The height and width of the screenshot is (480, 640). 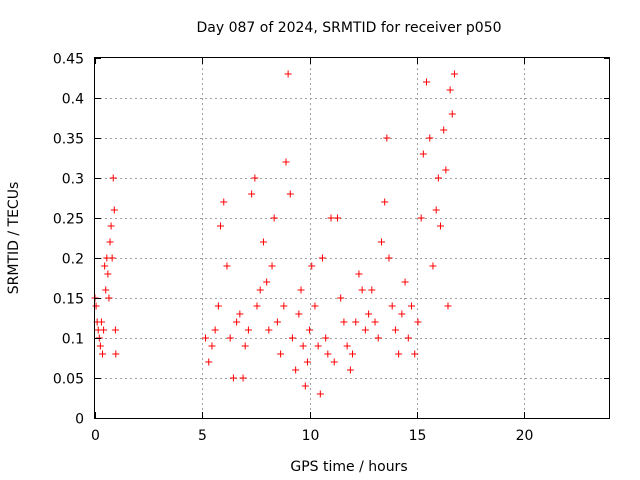 What do you see at coordinates (79, 420) in the screenshot?
I see `y-tick-label: 0` at bounding box center [79, 420].